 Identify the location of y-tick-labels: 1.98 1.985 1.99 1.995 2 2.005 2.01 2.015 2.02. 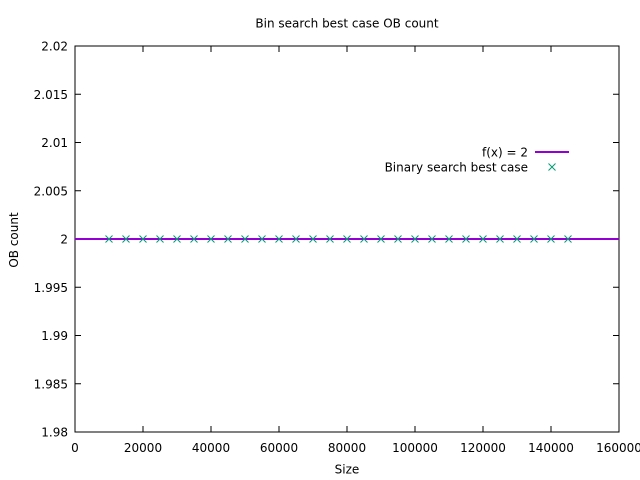
(51, 240).